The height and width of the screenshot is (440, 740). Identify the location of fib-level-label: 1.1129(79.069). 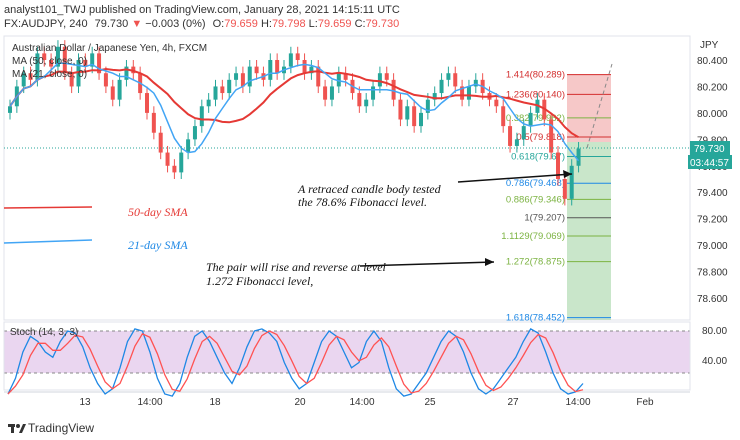
(533, 236).